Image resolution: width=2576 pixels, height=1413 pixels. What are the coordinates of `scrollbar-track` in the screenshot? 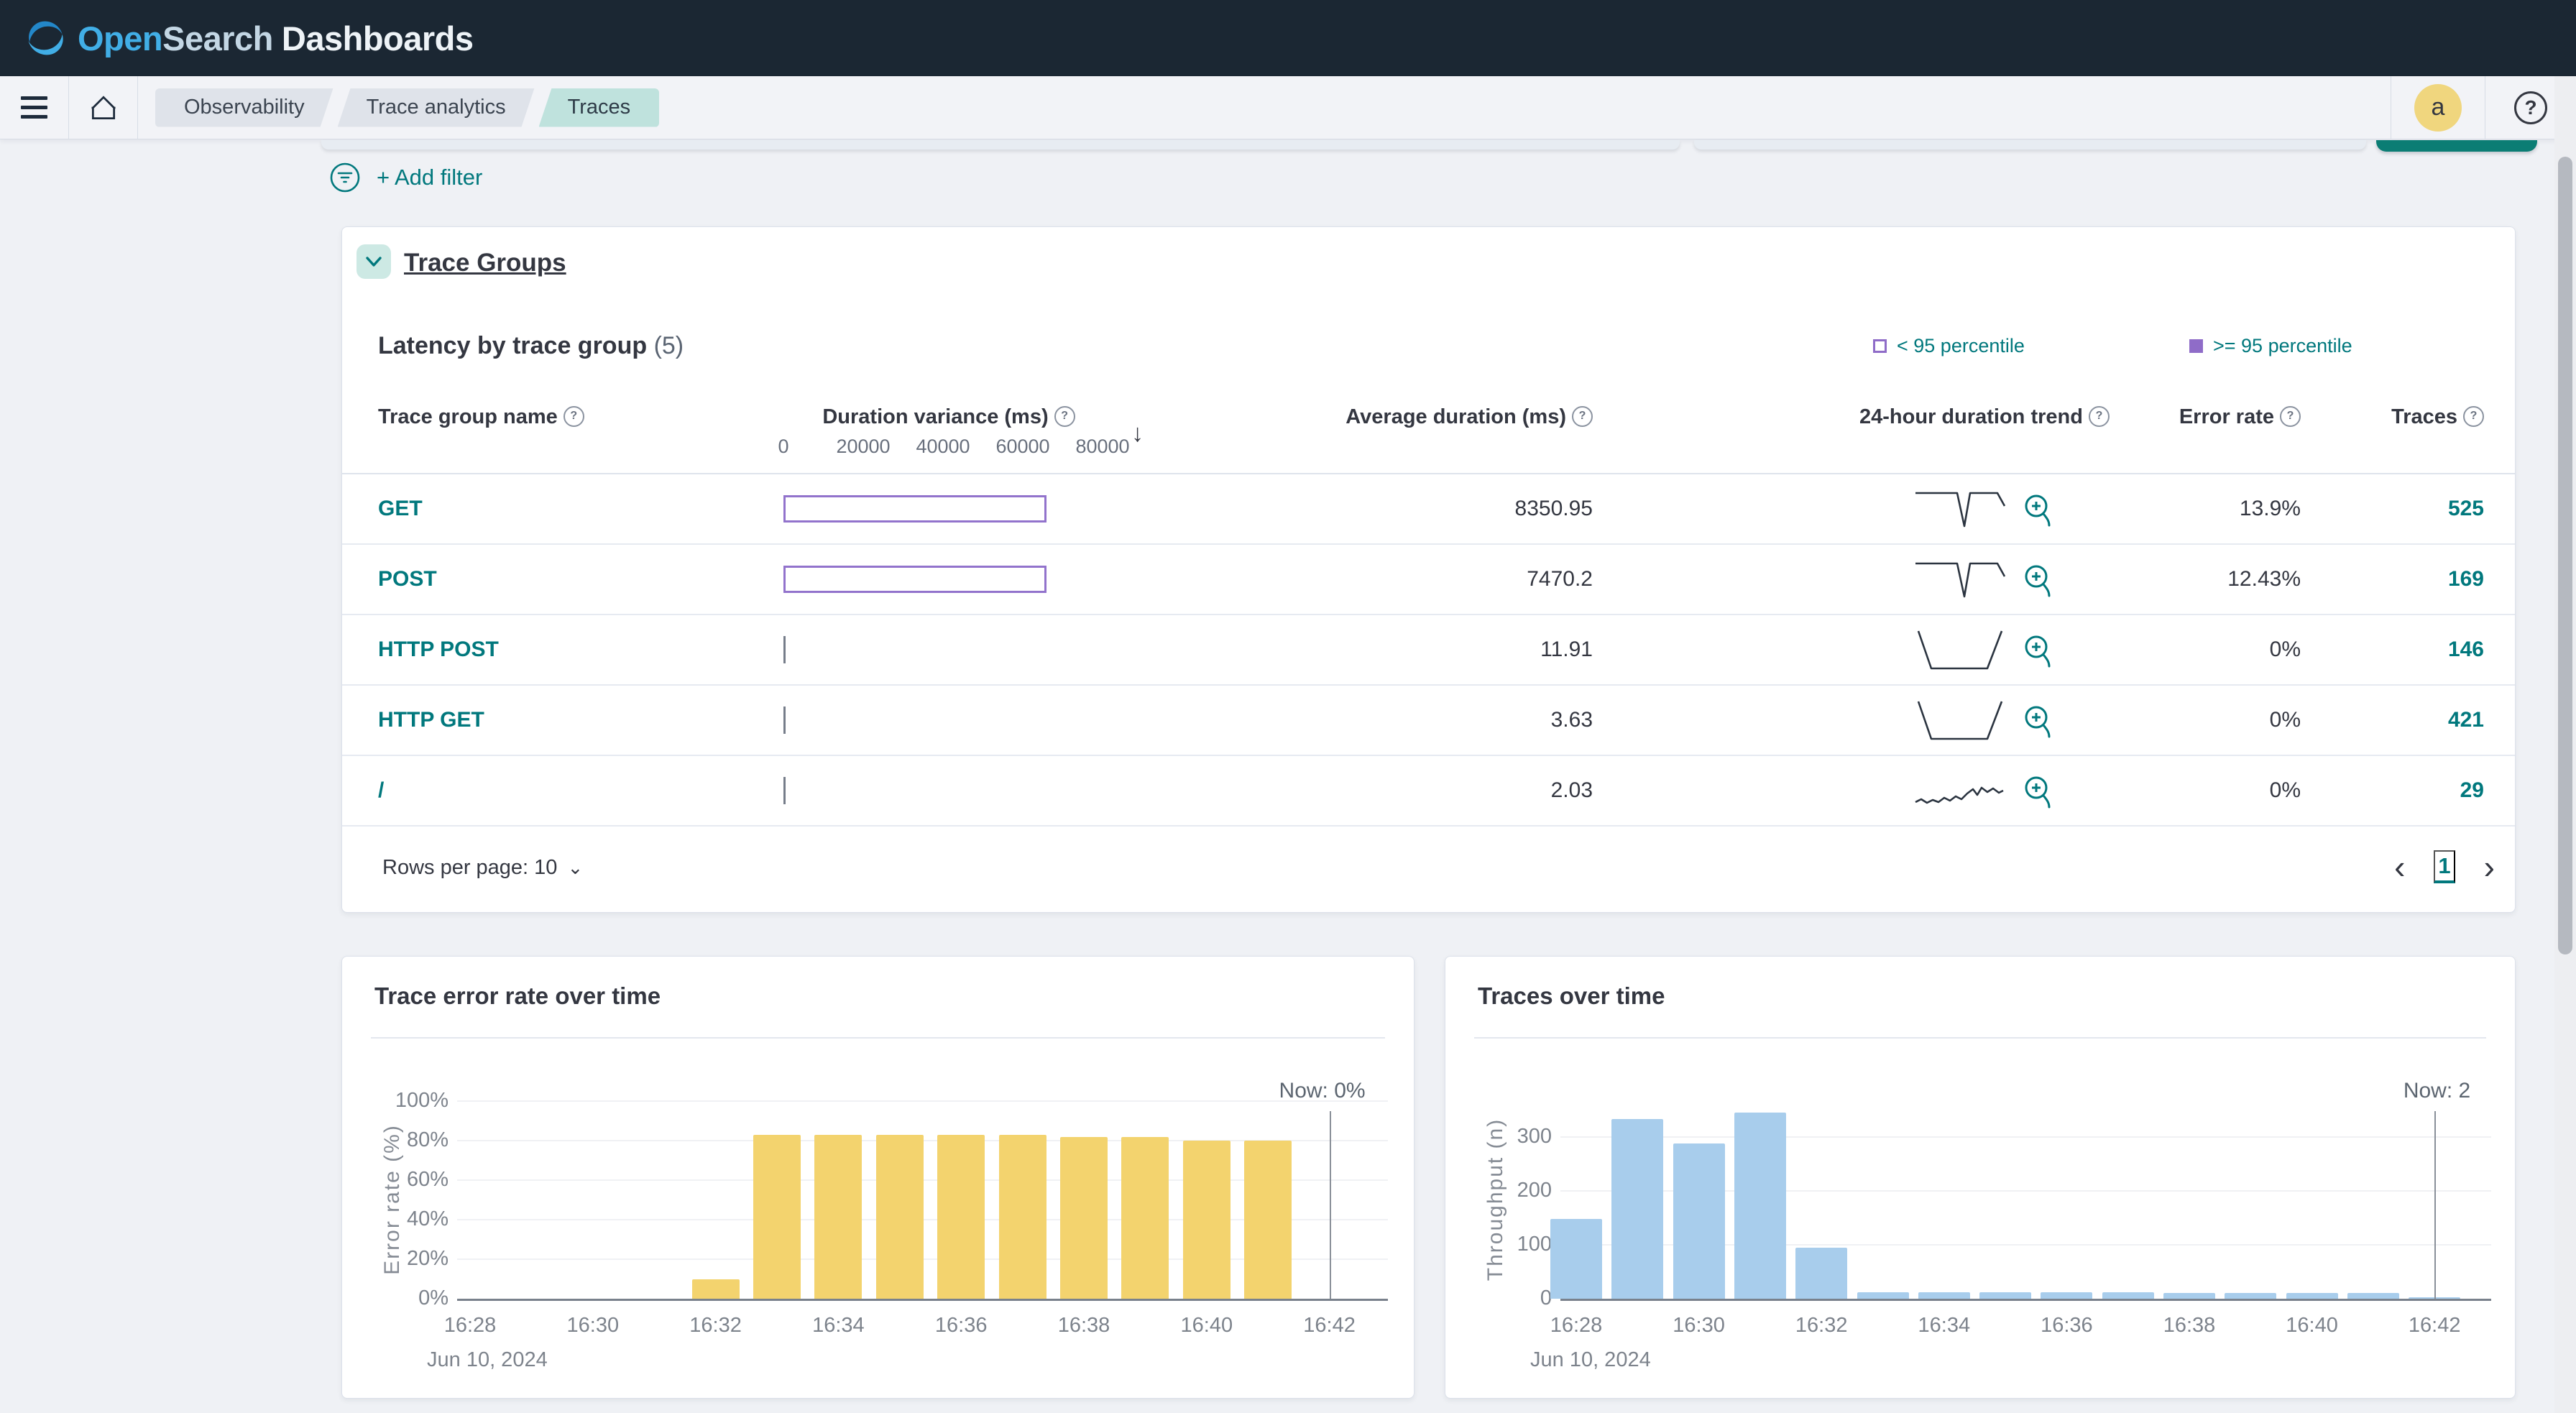 It's located at (2565, 745).